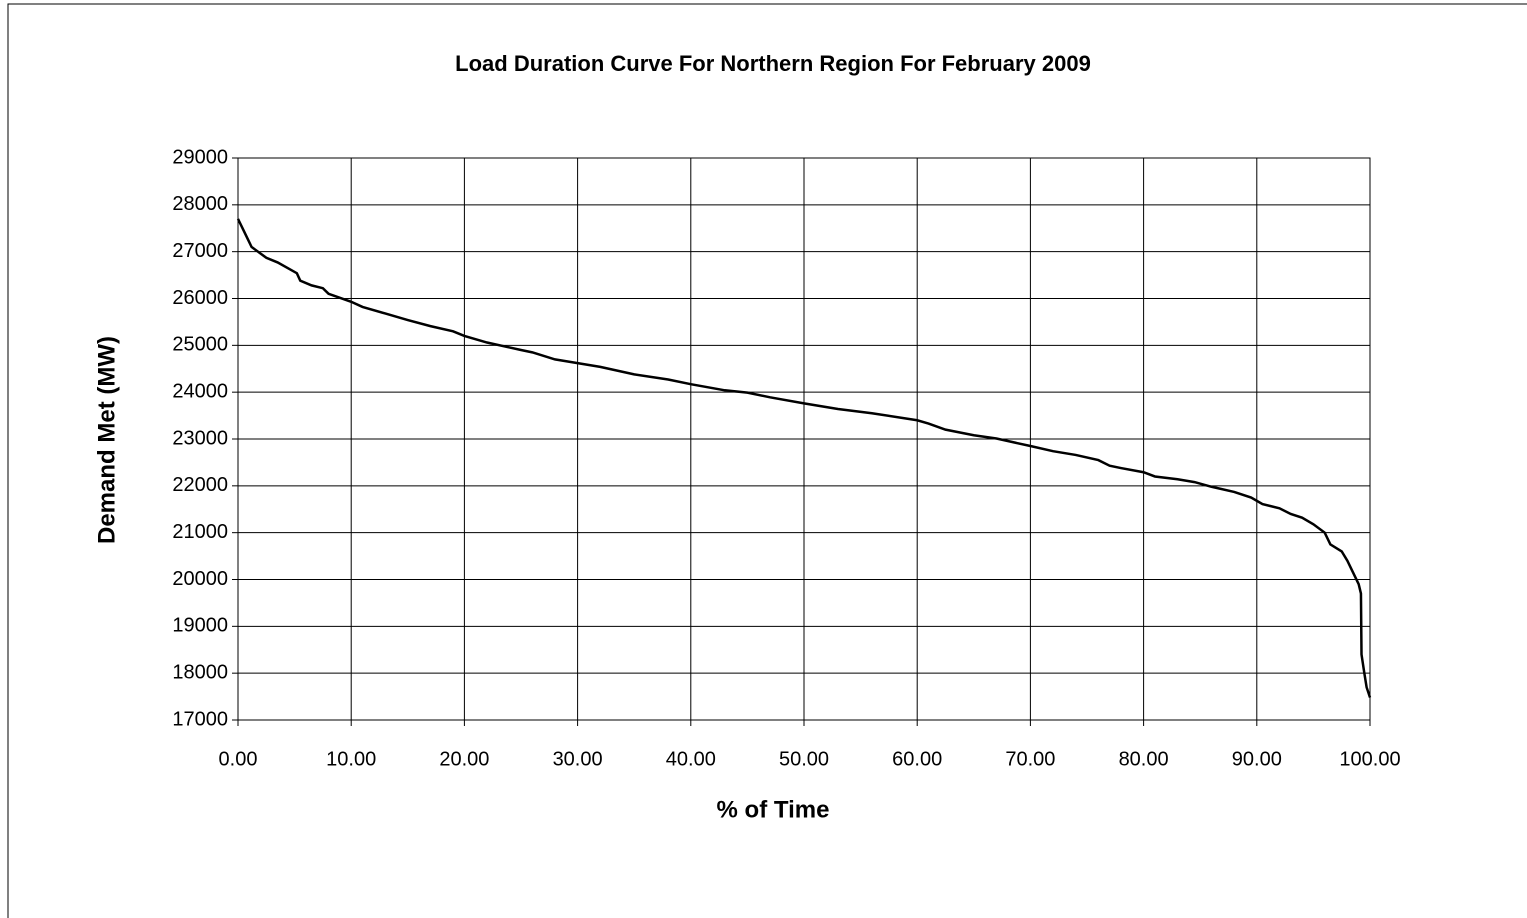 The height and width of the screenshot is (918, 1527). Describe the element at coordinates (200, 485) in the screenshot. I see `y-tick-label: 22000` at that location.